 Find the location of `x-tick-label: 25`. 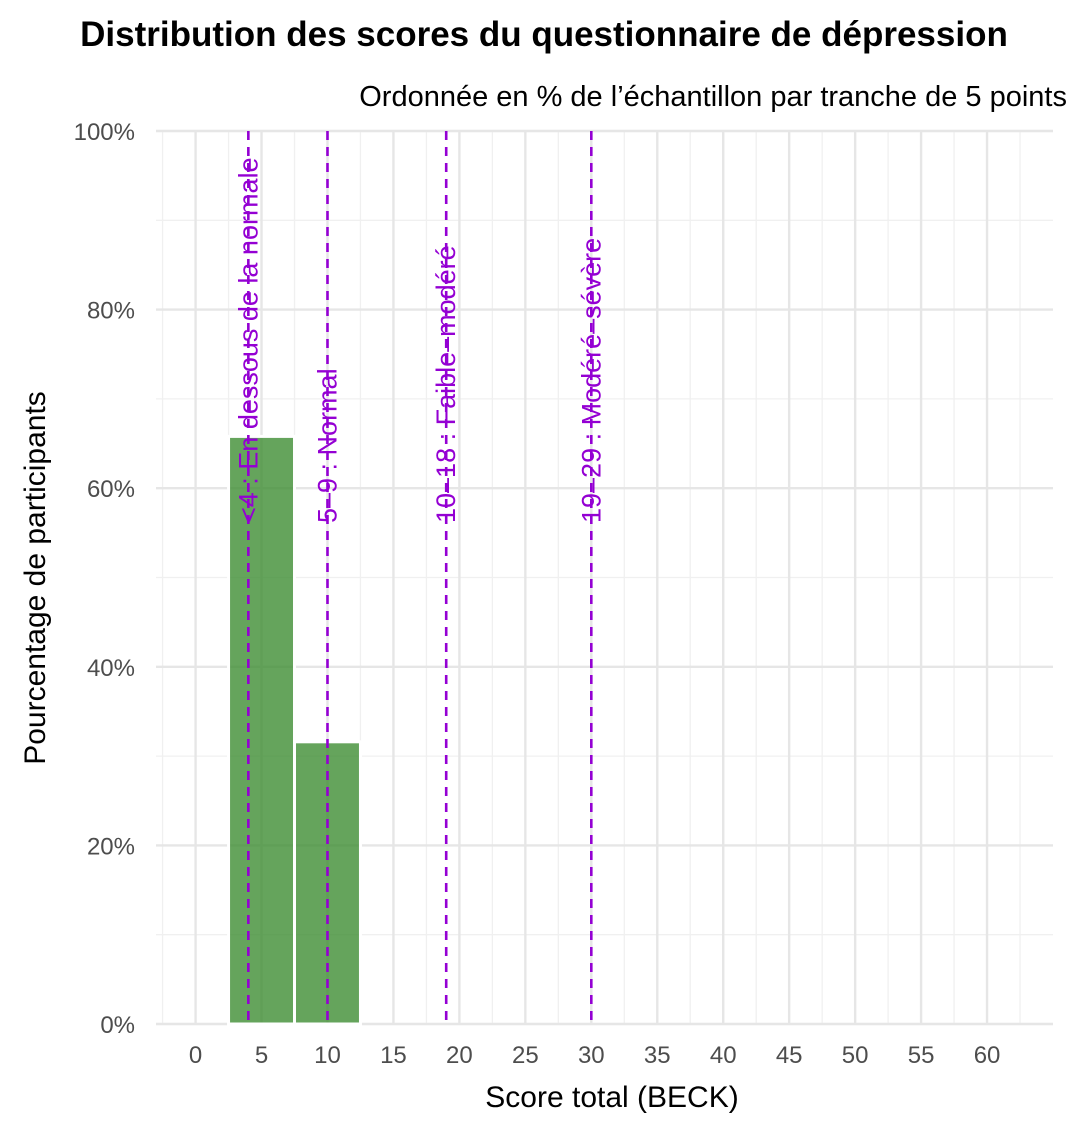

x-tick-label: 25 is located at coordinates (525, 1055).